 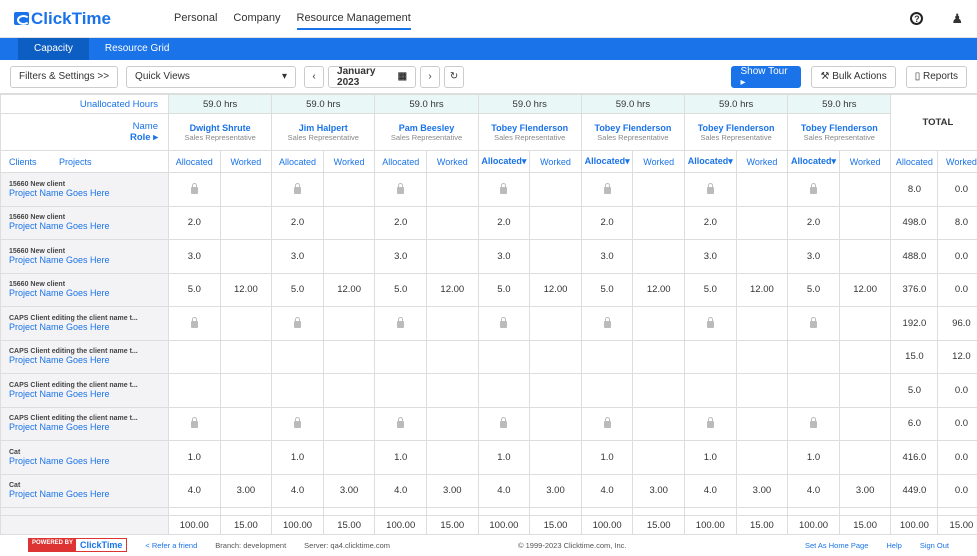 I want to click on tab-capacity: Capacity, so click(x=53, y=49).